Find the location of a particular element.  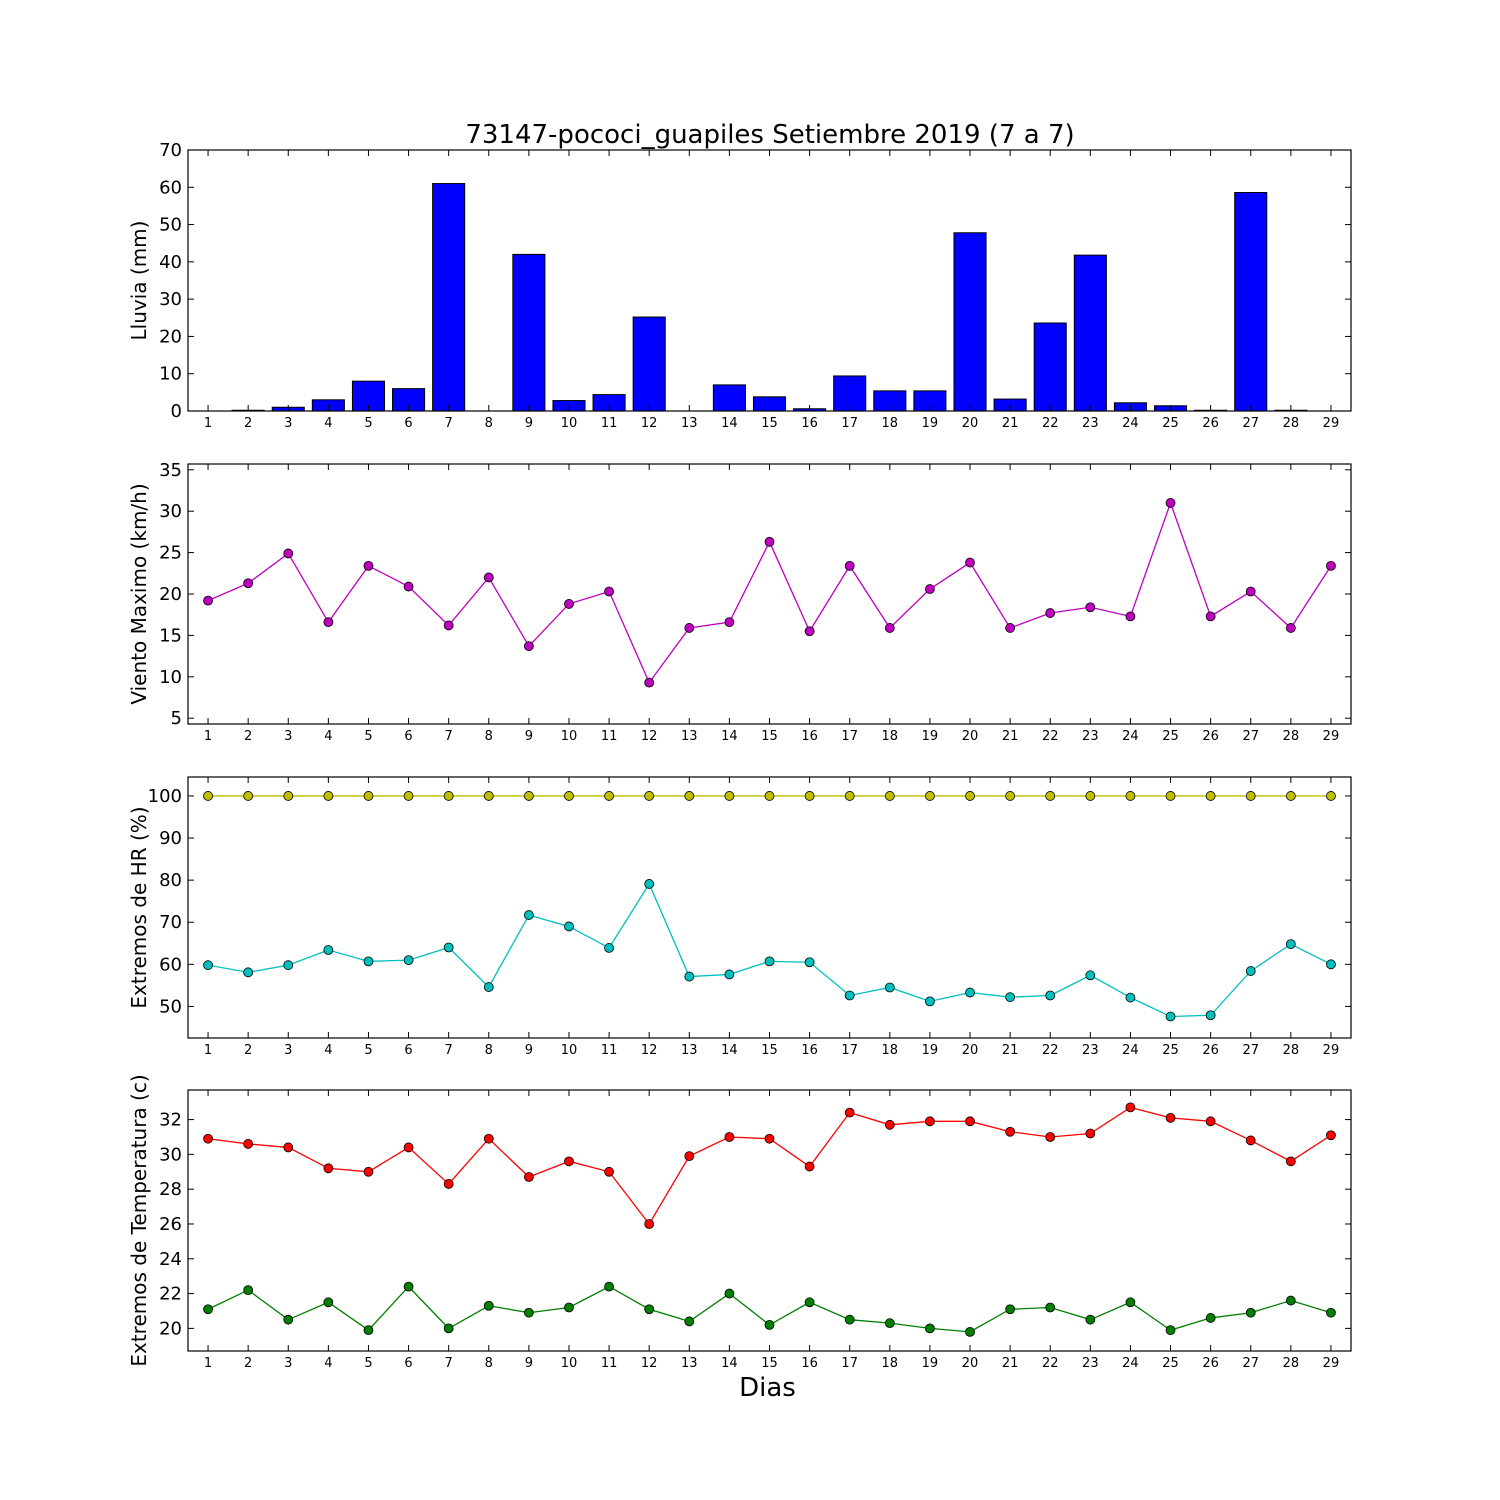

wind-ytick-label: 25 is located at coordinates (170, 553).